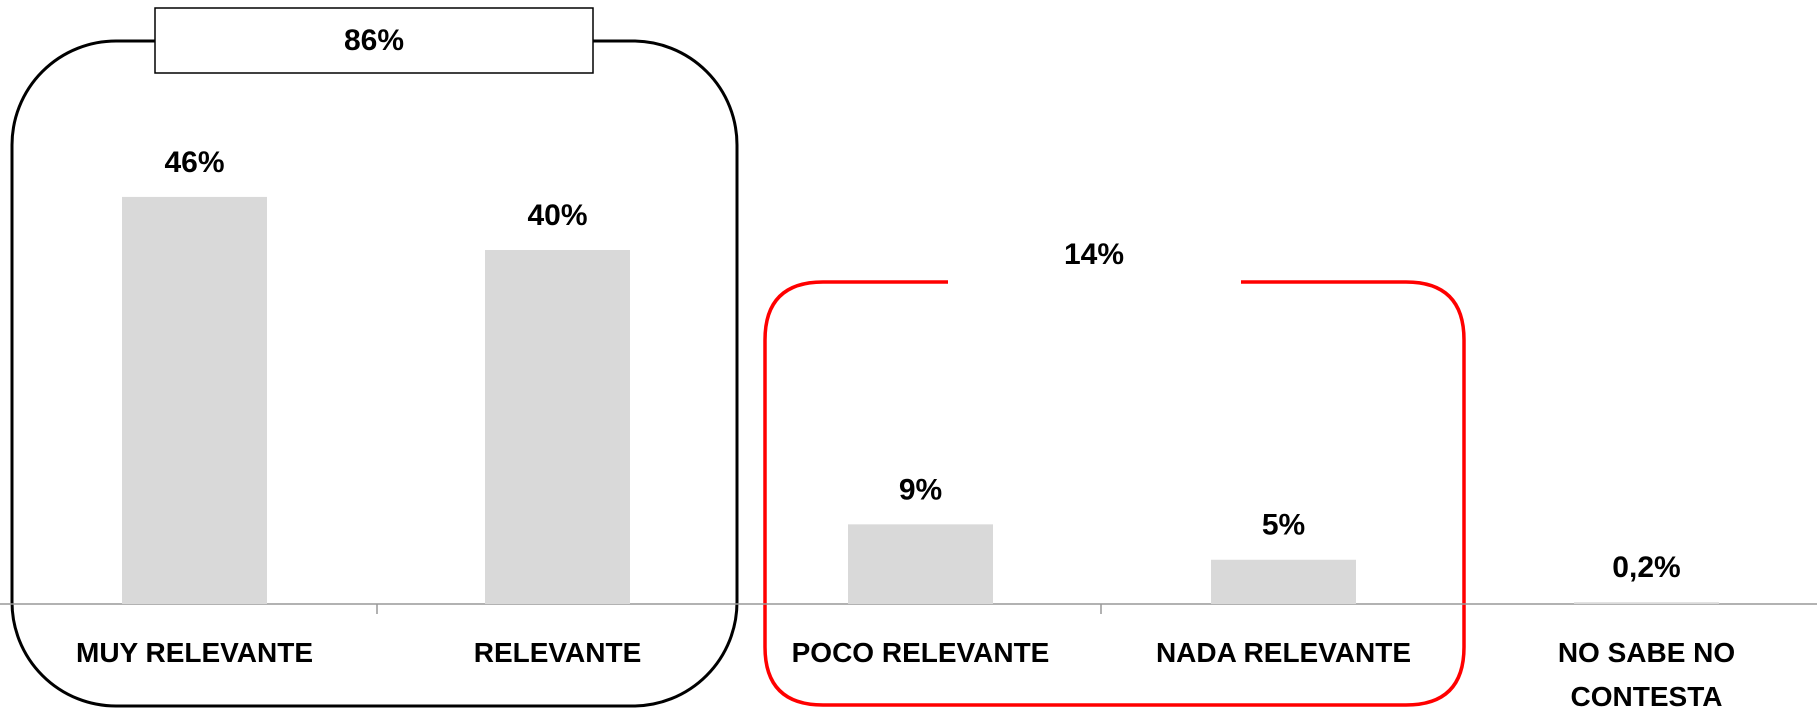  Describe the element at coordinates (1283, 652) in the screenshot. I see `x-tick-label: NADA RELEVANTE` at that location.